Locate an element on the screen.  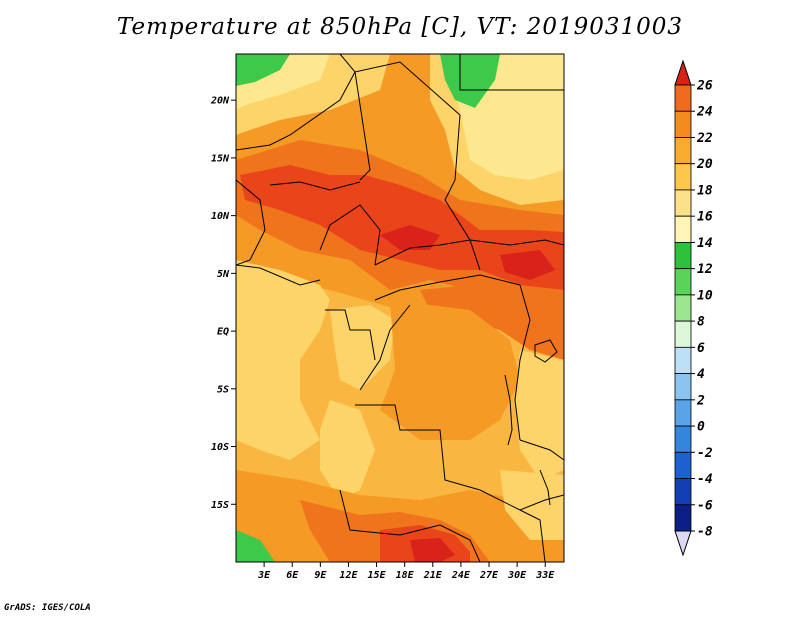
colorbar-label: 24 is located at coordinates (704, 112).